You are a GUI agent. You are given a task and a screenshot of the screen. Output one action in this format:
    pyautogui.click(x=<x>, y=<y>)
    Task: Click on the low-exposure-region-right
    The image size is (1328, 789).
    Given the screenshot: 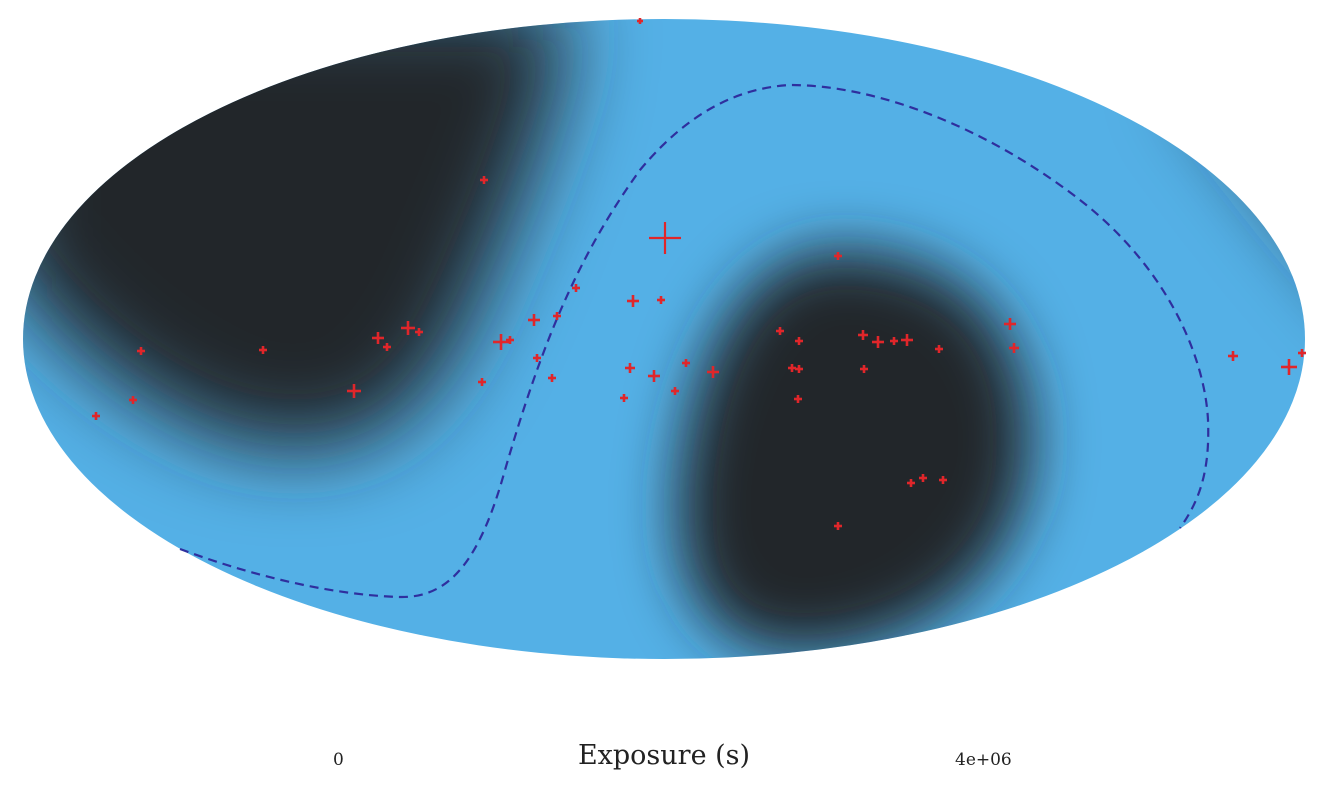 What is the action you would take?
    pyautogui.click(x=854, y=451)
    